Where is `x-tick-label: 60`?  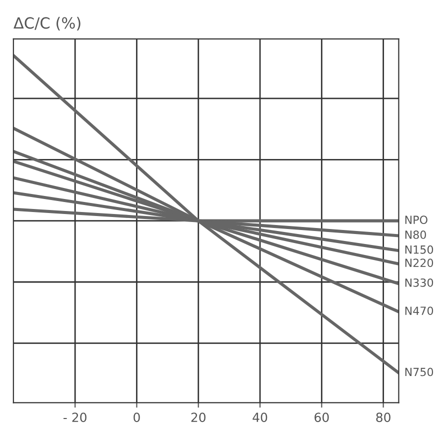
x-tick-label: 60 is located at coordinates (321, 417).